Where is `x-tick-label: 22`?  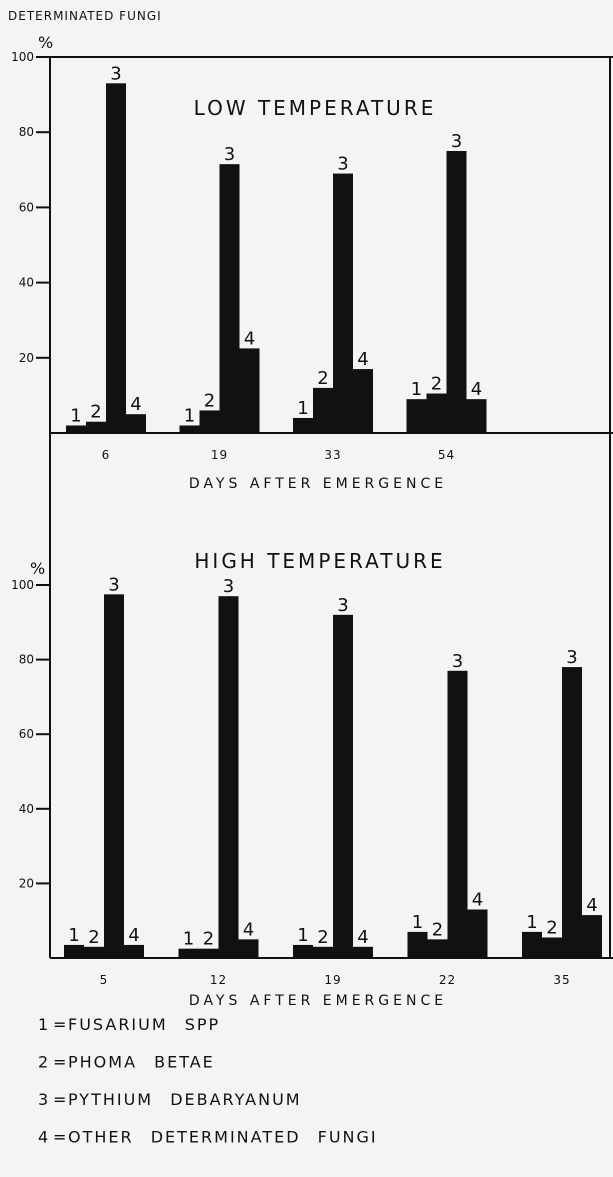
x-tick-label: 22 is located at coordinates (447, 980).